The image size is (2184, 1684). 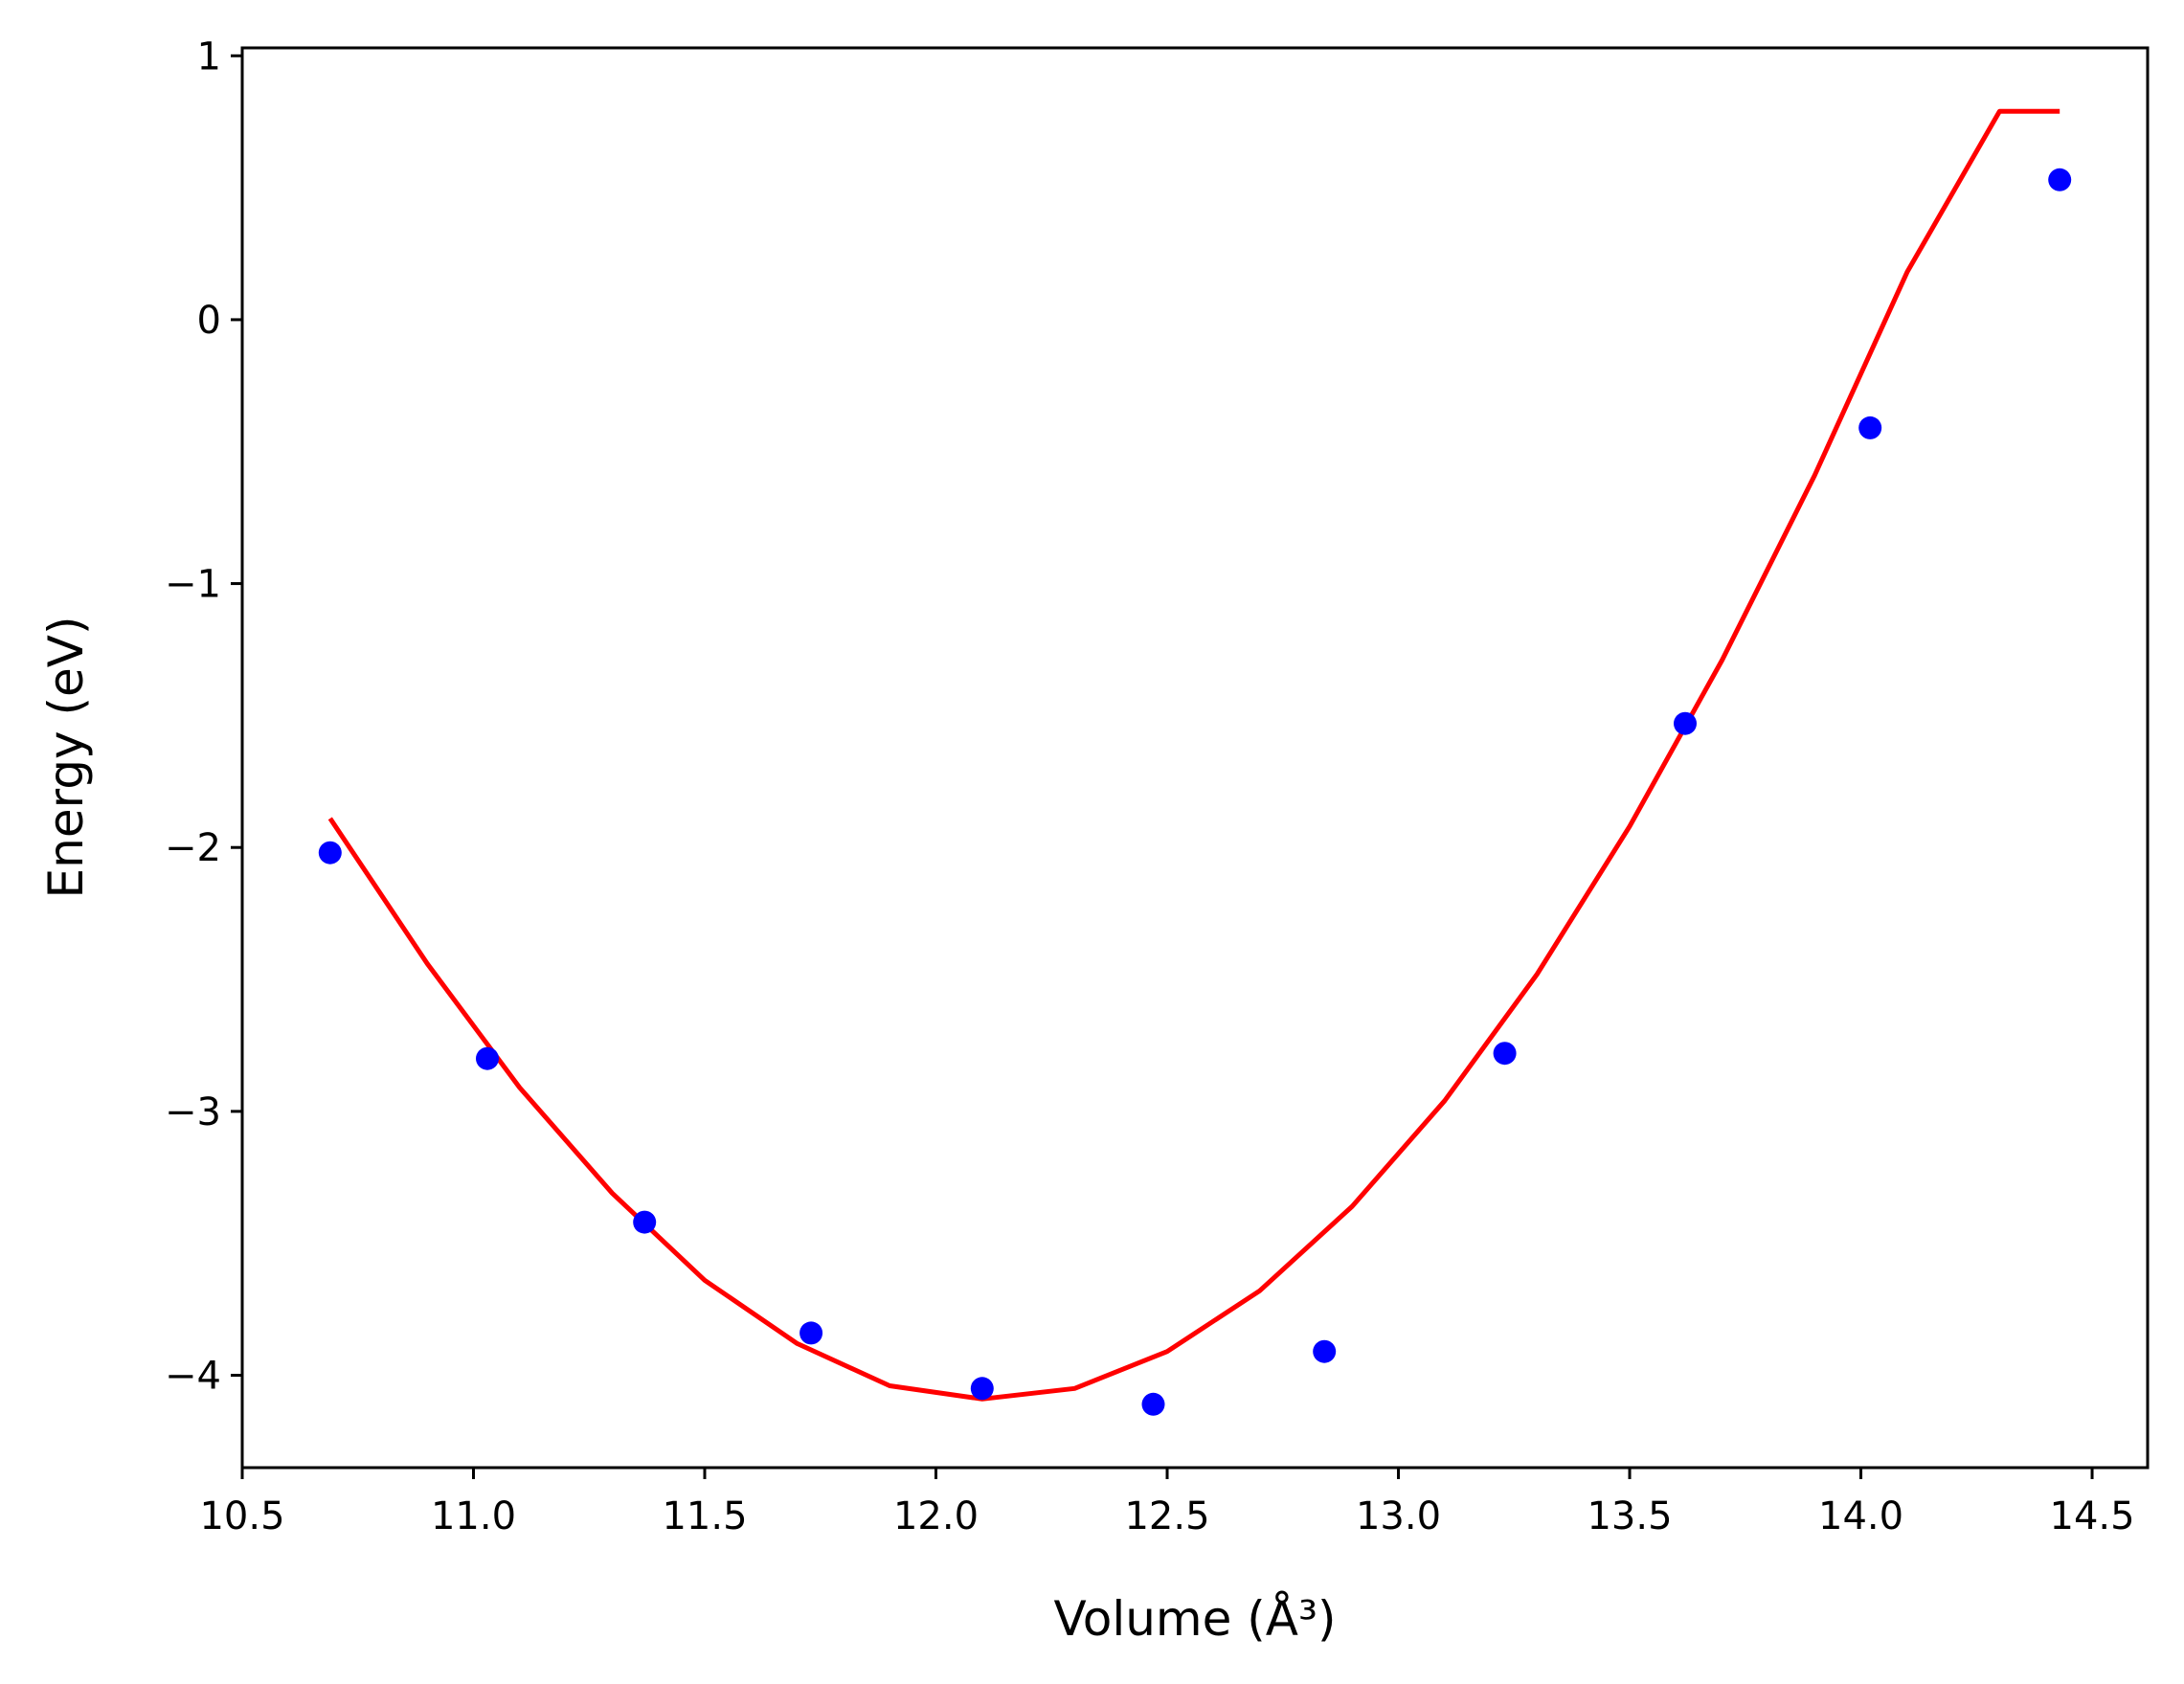 I want to click on x-tick-label: 12.0, so click(x=936, y=1516).